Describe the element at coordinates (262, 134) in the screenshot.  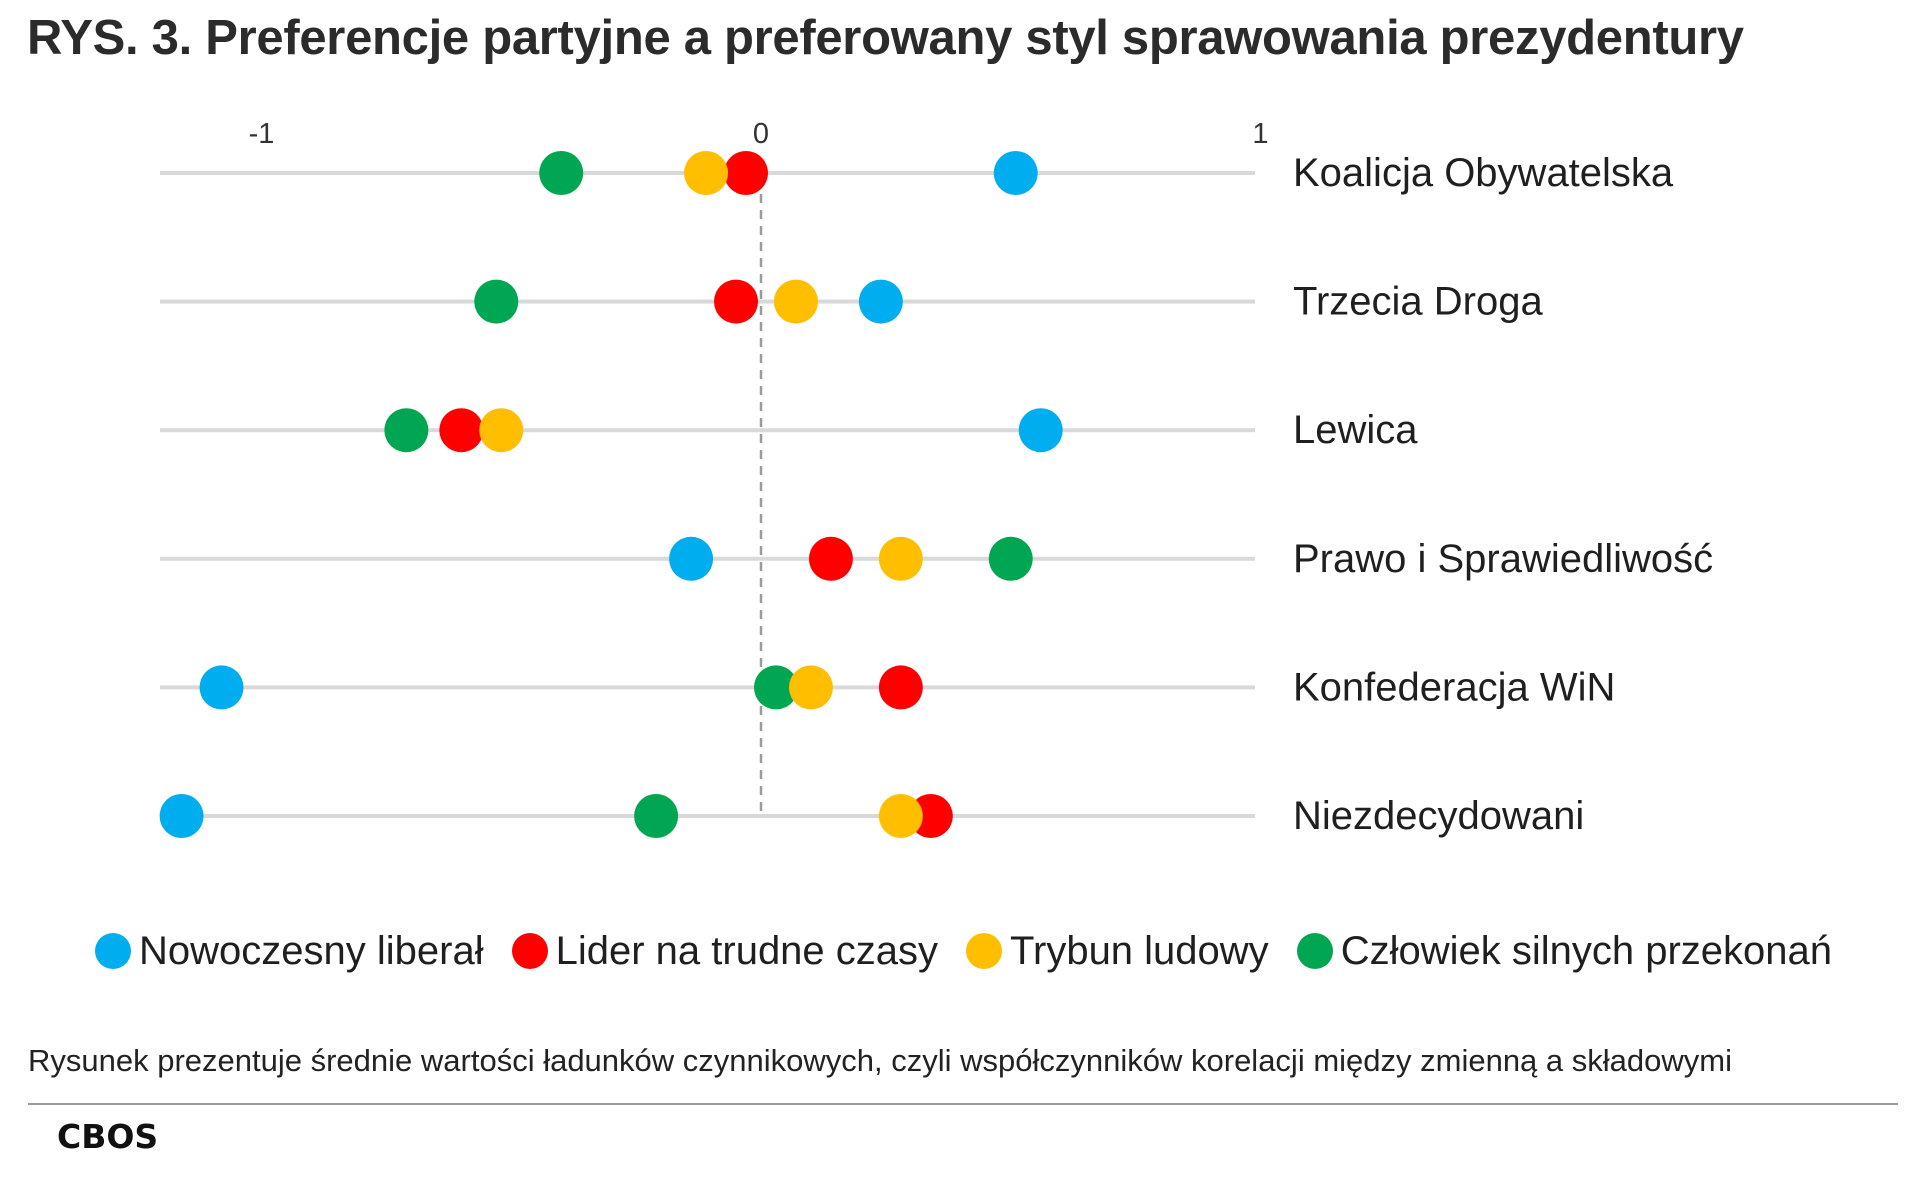
I see `x-tick-label: -1` at that location.